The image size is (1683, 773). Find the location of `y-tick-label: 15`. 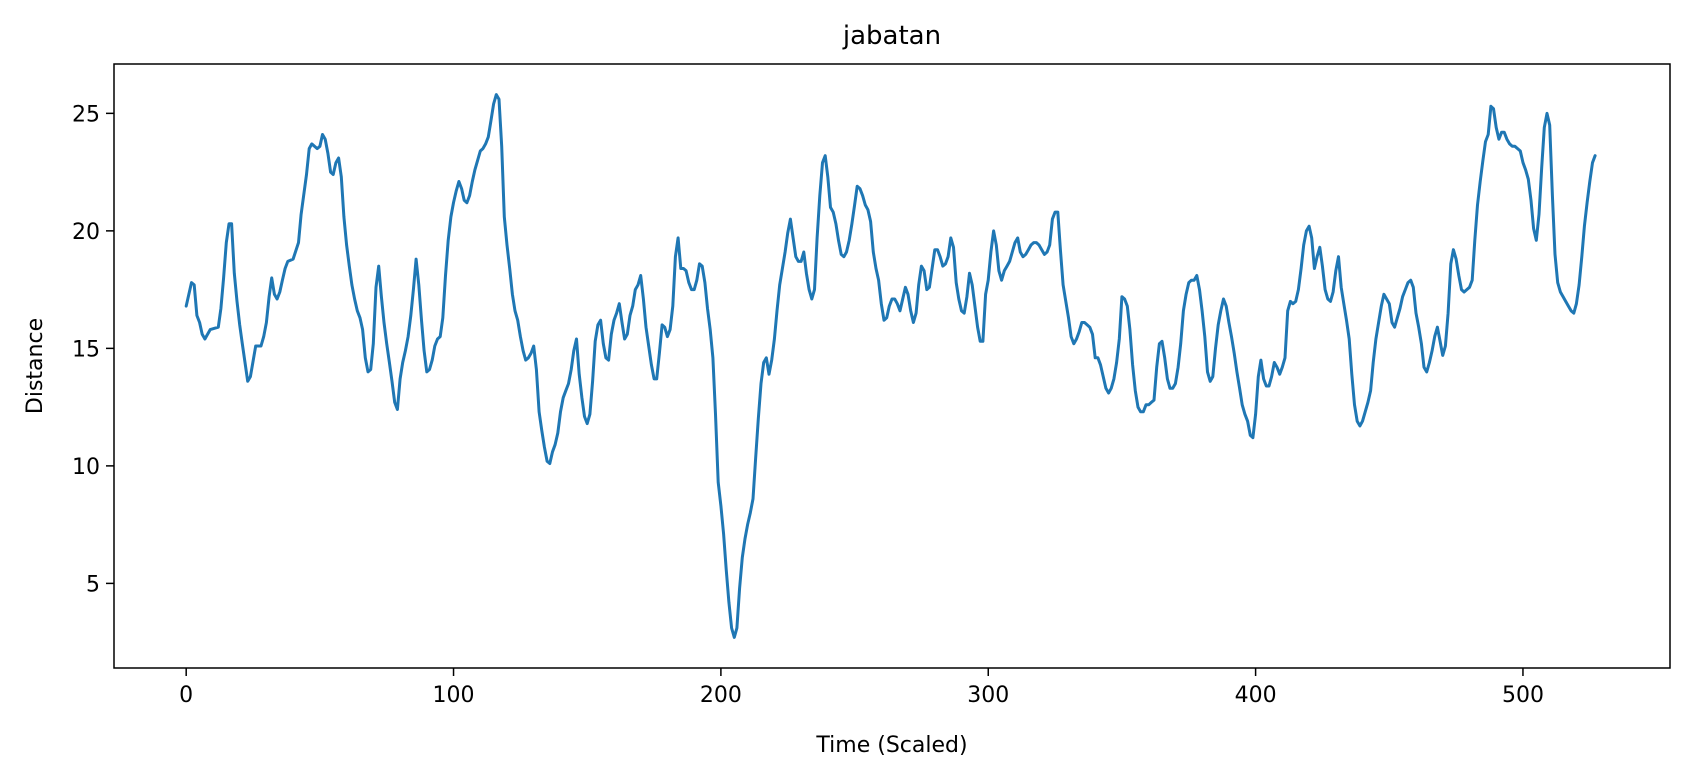

y-tick-label: 15 is located at coordinates (86, 349).